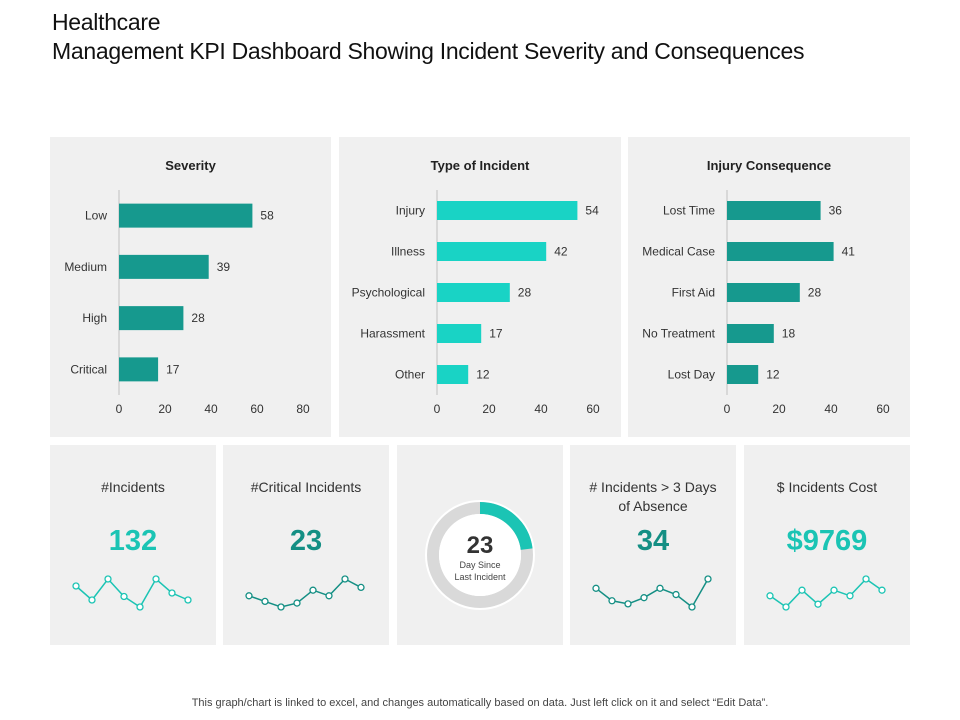 The height and width of the screenshot is (720, 960). I want to click on kpi-incidents-card: #Incidents 132, so click(133, 545).